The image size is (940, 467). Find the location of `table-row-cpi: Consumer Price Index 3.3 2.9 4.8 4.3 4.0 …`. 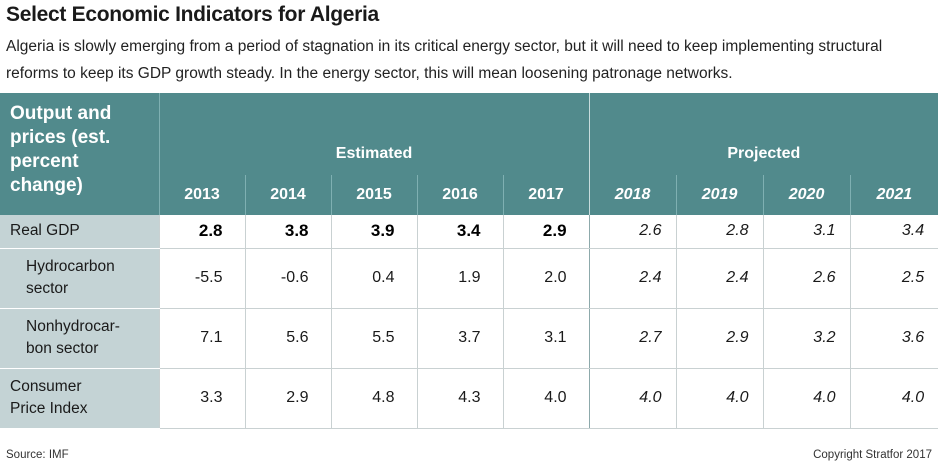

table-row-cpi: Consumer Price Index 3.3 2.9 4.8 4.3 4.0 … is located at coordinates (469, 398).